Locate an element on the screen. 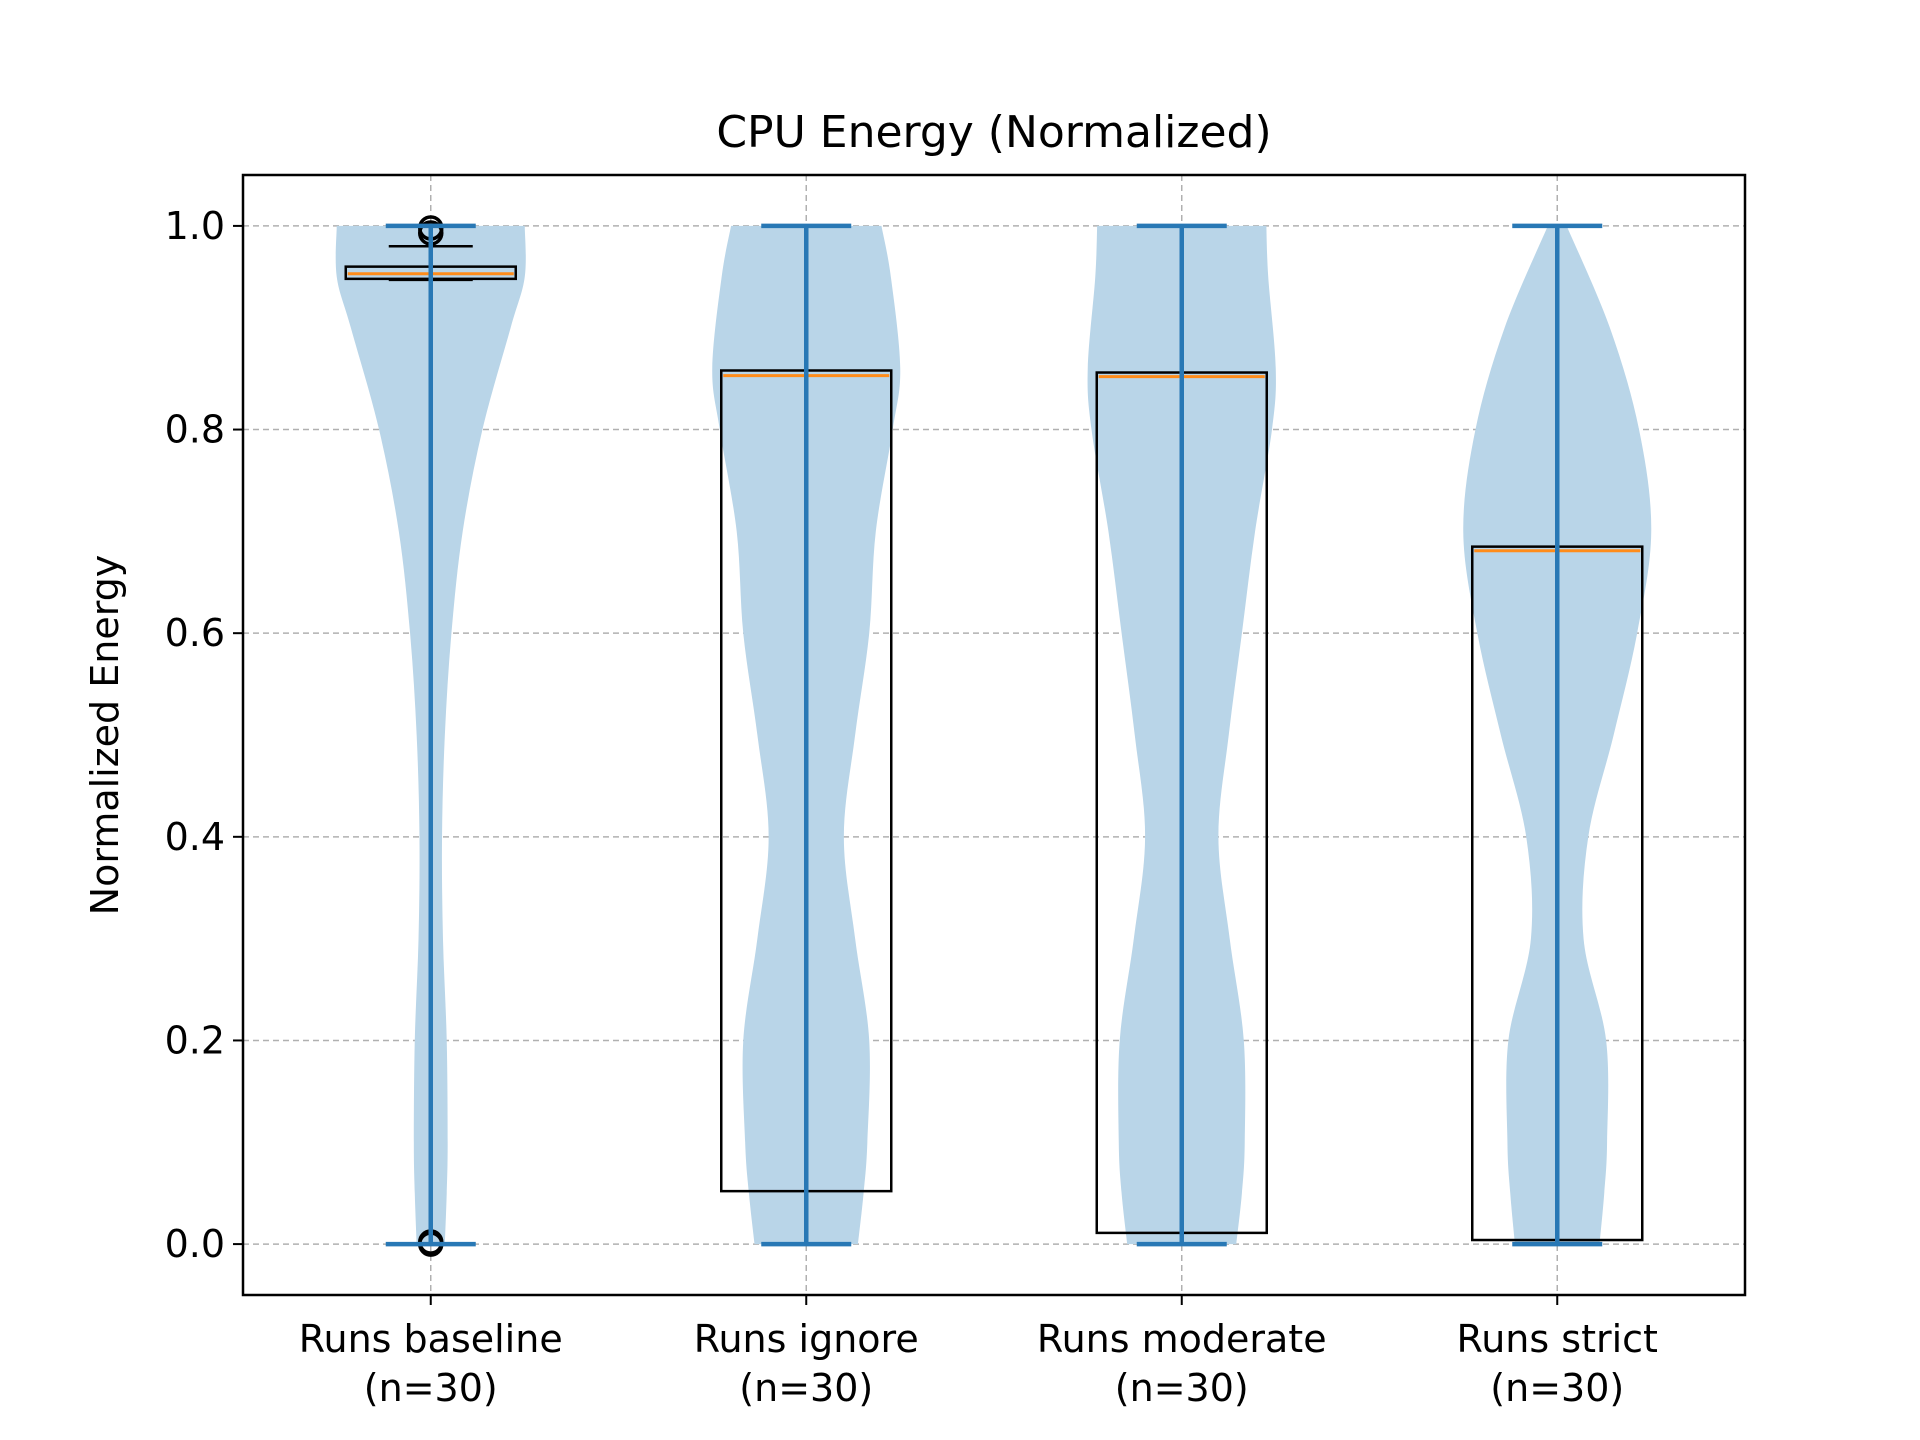 The image size is (1920, 1440). y-tick-label: 0.0 is located at coordinates (195, 1244).